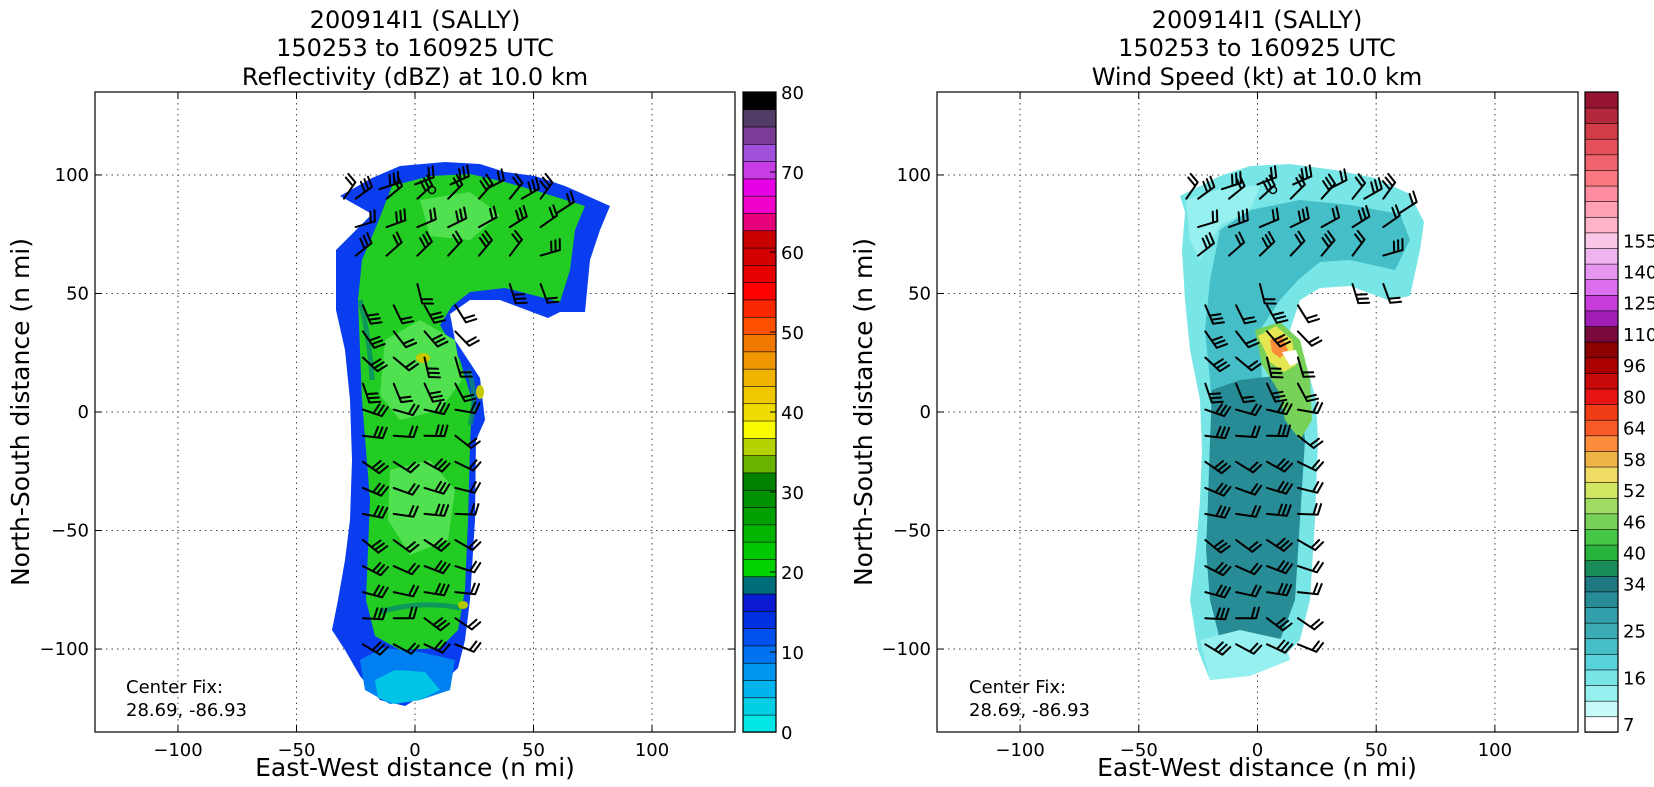 This screenshot has height=787, width=1654. Describe the element at coordinates (1257, 48) in the screenshot. I see `wind-title-line-2: 150253 to 160925 UTC` at that location.